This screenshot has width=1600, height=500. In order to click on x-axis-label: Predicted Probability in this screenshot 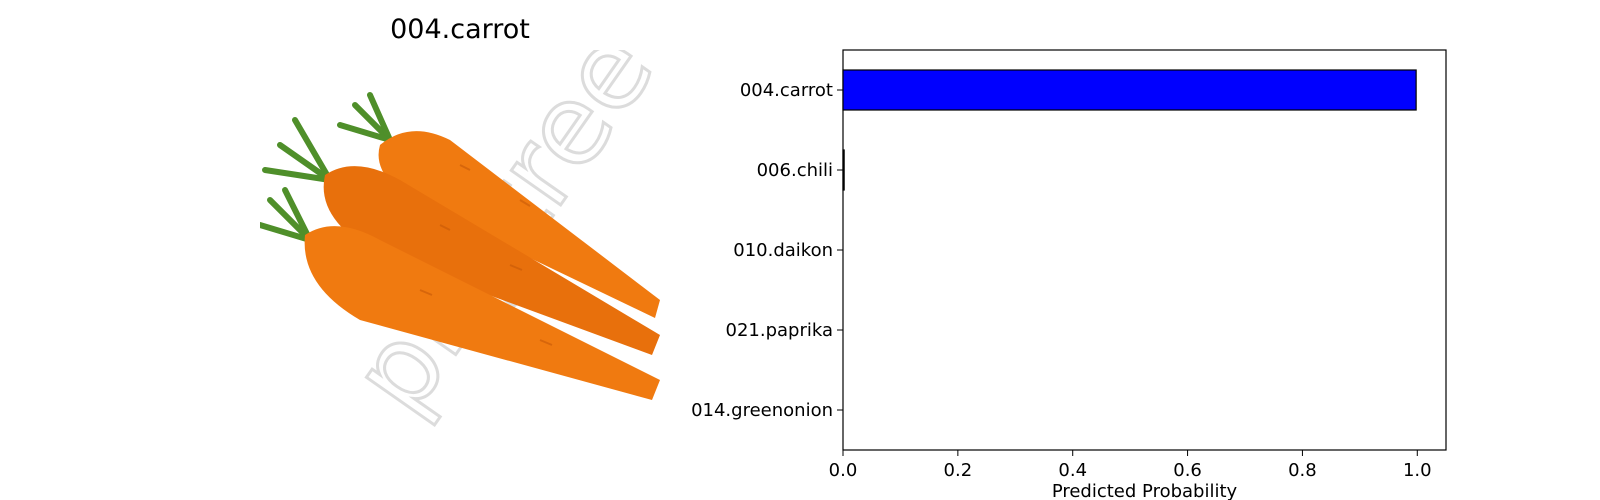, I will do `click(1145, 490)`.